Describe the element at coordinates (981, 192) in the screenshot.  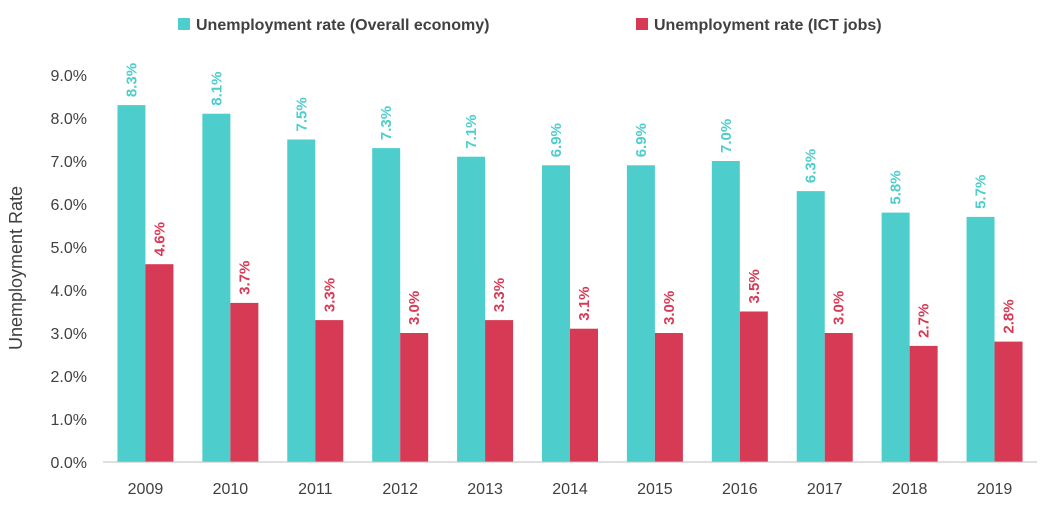
I see `data-label-overall: 5.7%` at that location.